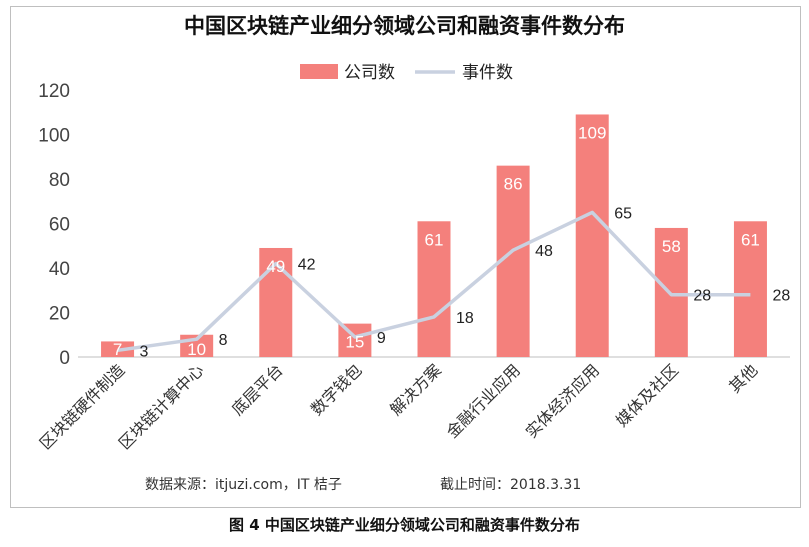 The width and height of the screenshot is (809, 547). I want to click on bar-value-label: 10, so click(196, 349).